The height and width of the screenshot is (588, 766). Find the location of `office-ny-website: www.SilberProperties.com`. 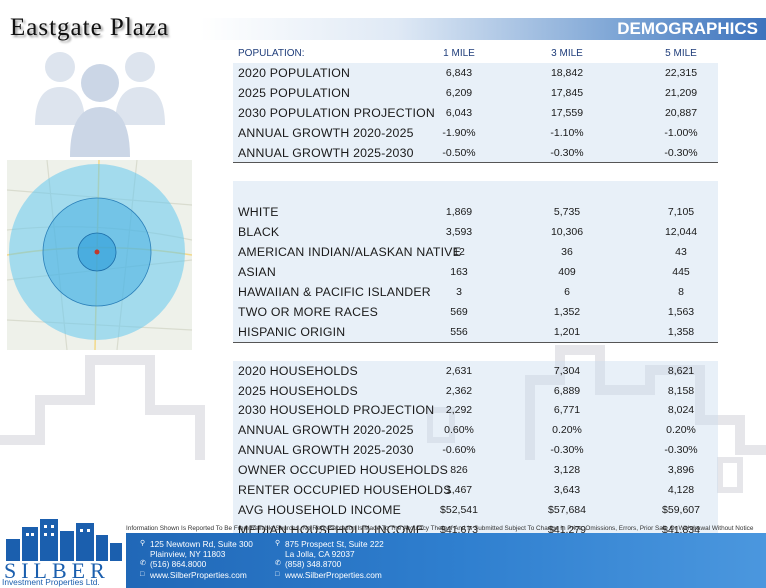

office-ny-website: www.SilberProperties.com is located at coordinates (198, 574).